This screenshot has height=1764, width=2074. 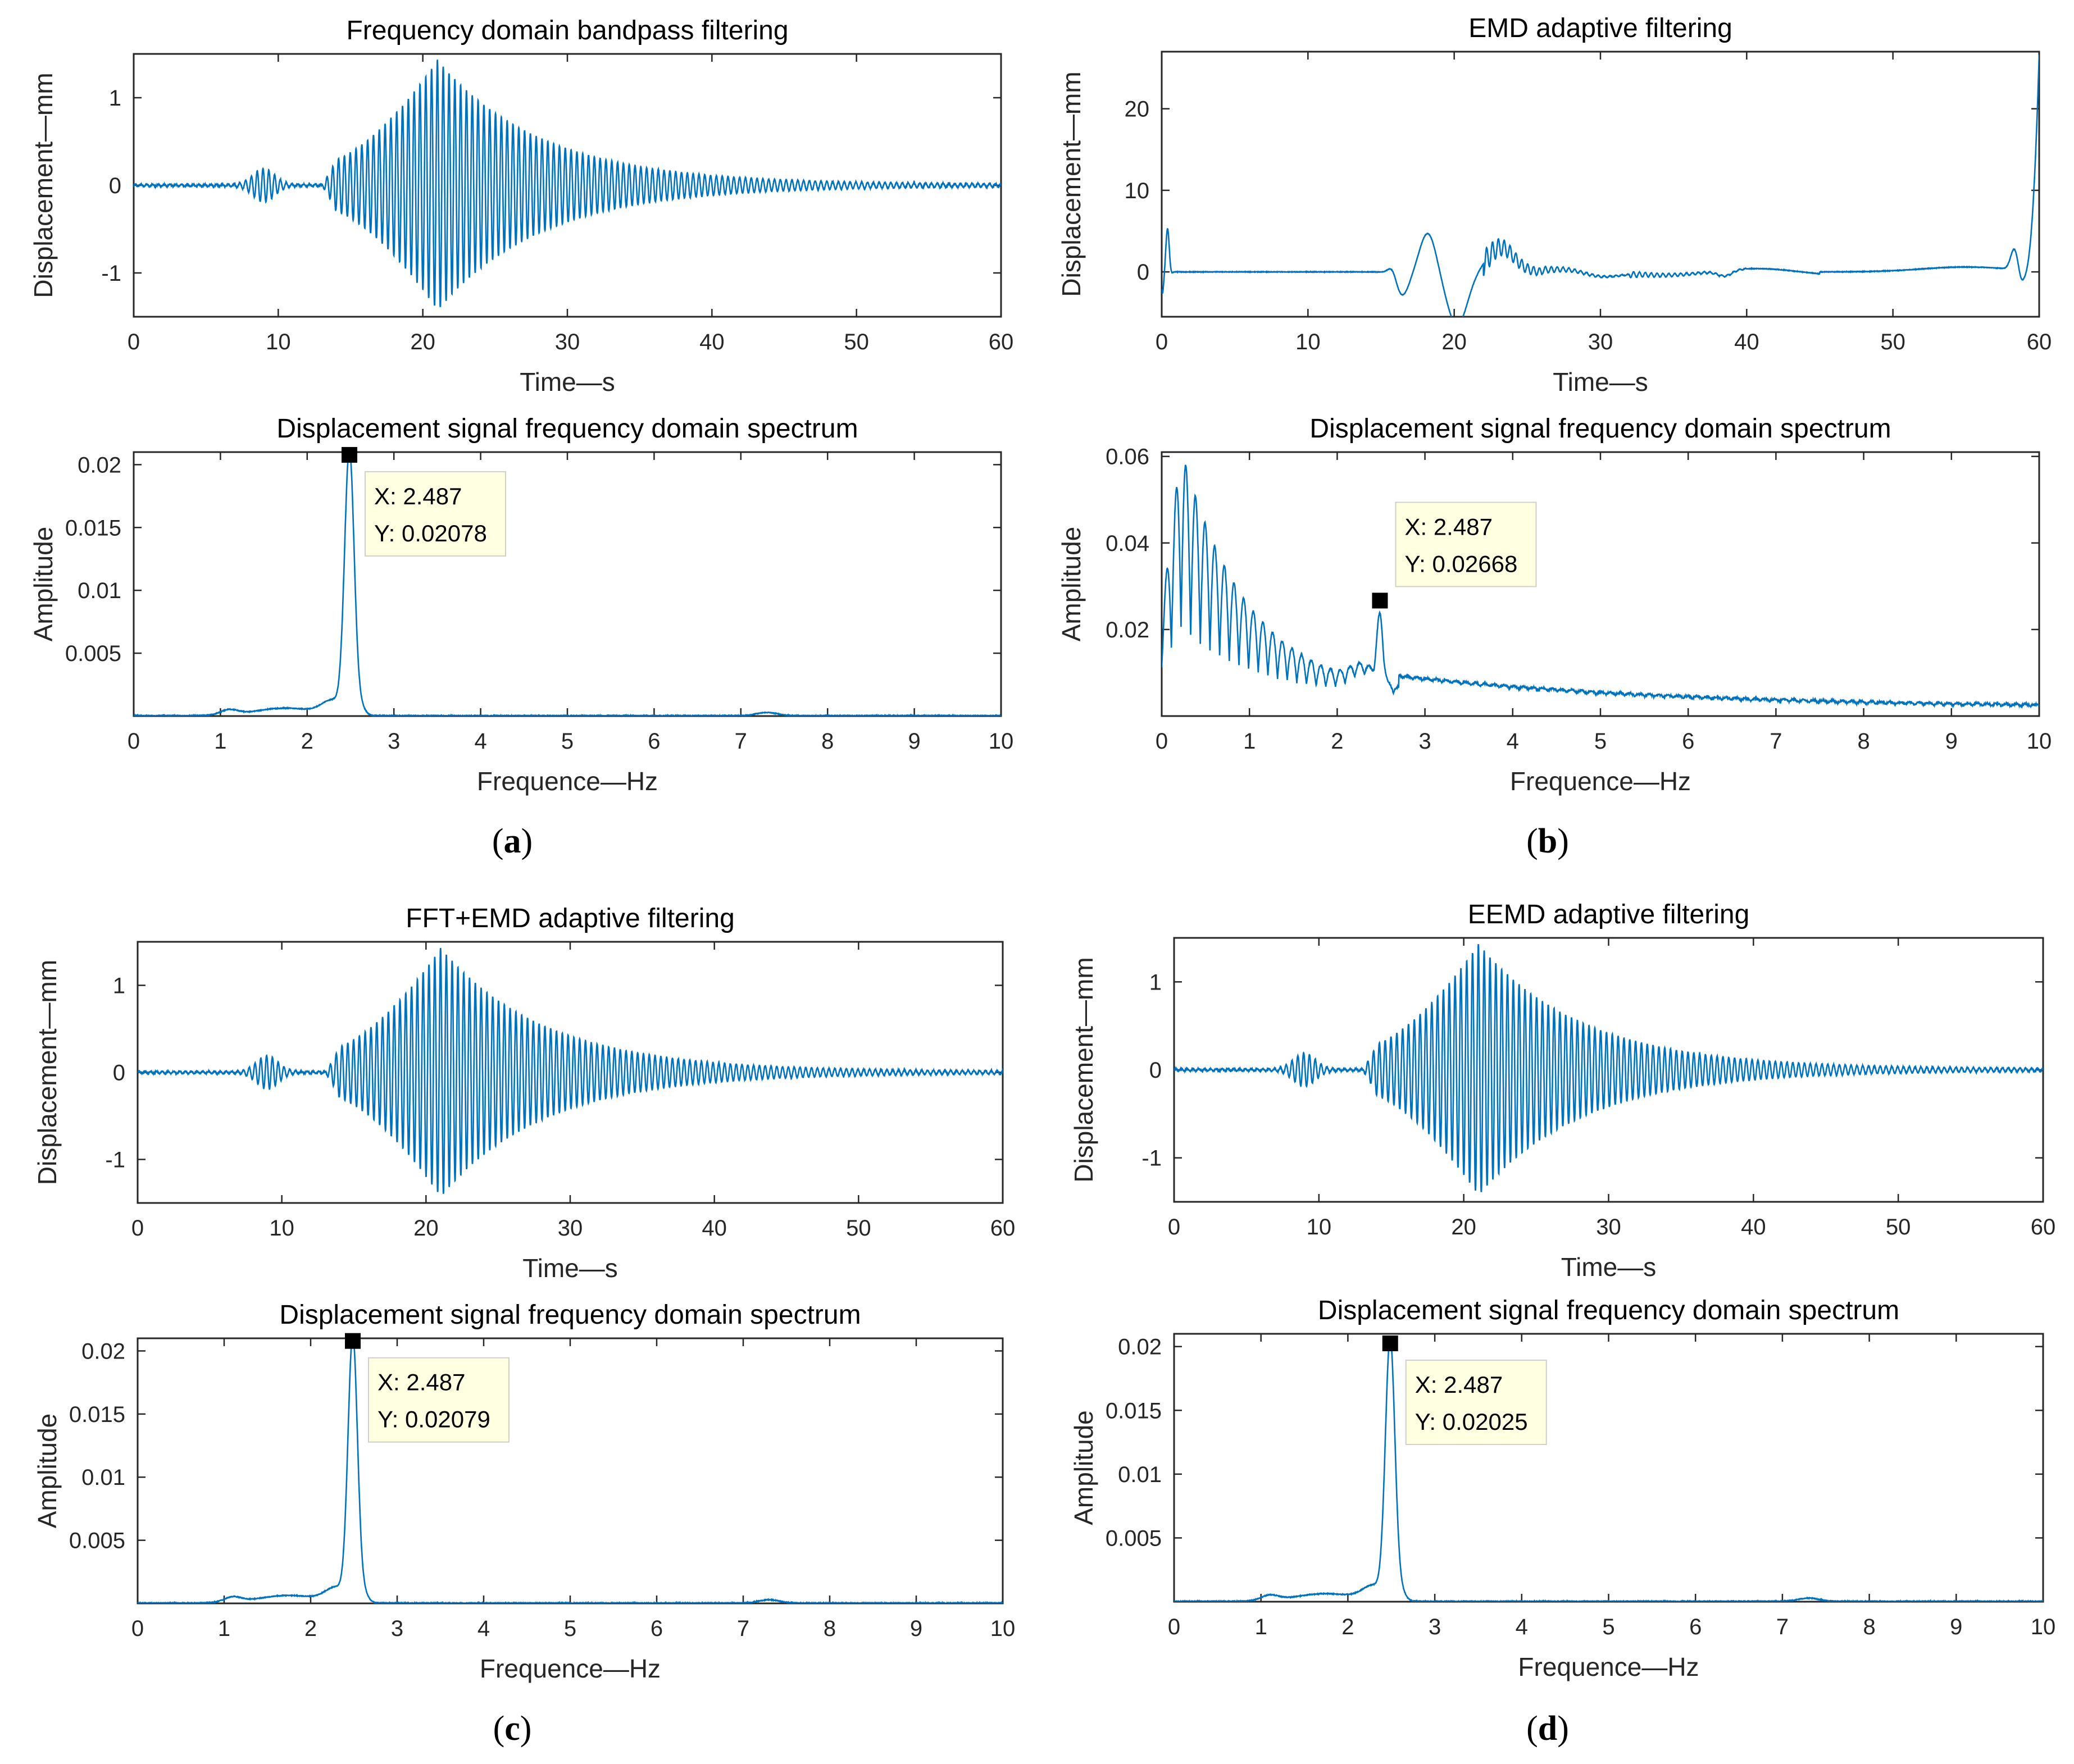 What do you see at coordinates (1471, 1422) in the screenshot?
I see `panel-d-spectrum-datatip-y: Y: 0.02025` at bounding box center [1471, 1422].